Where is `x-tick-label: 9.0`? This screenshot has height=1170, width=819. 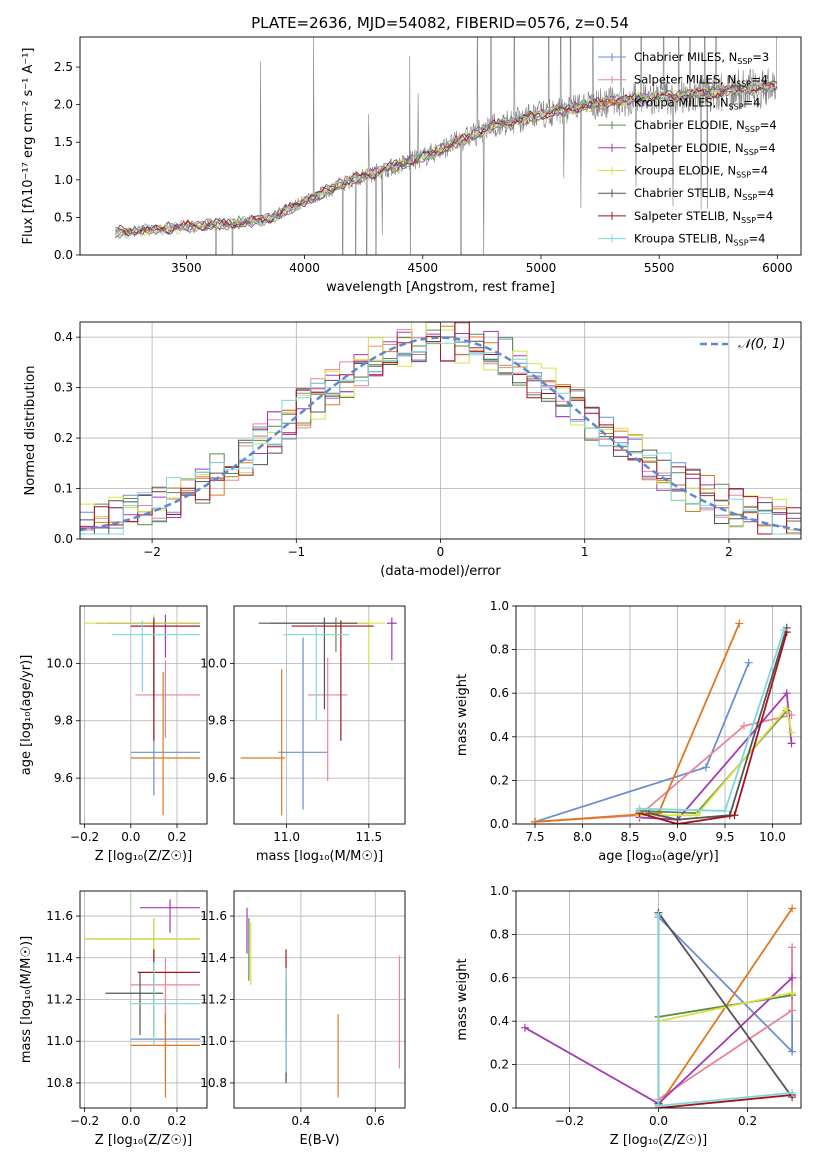 x-tick-label: 9.0 is located at coordinates (677, 837).